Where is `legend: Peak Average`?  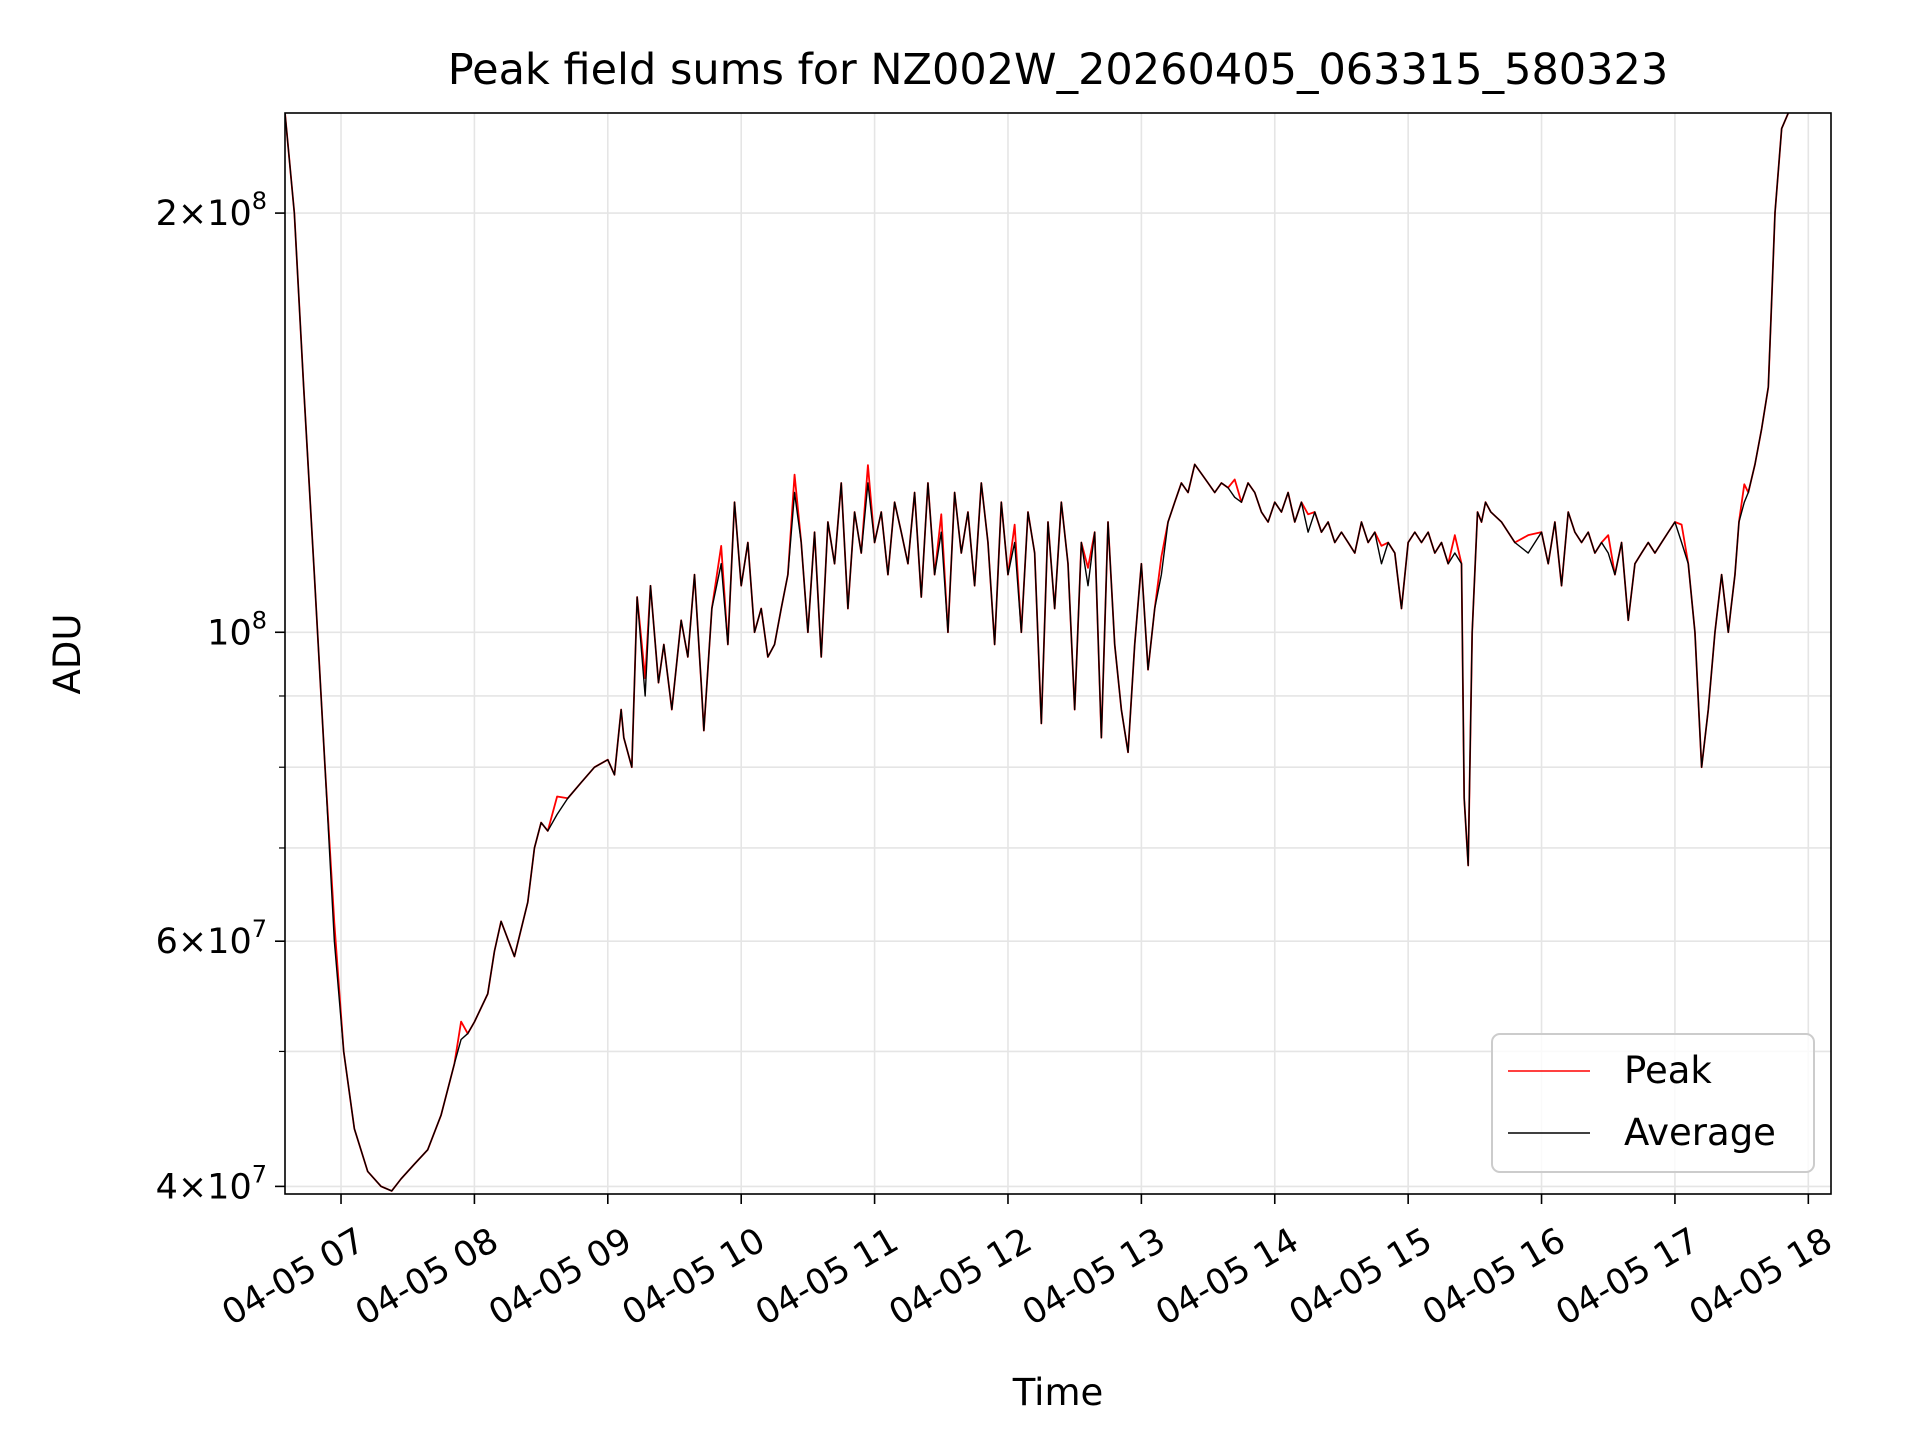 legend: Peak Average is located at coordinates (1653, 1103).